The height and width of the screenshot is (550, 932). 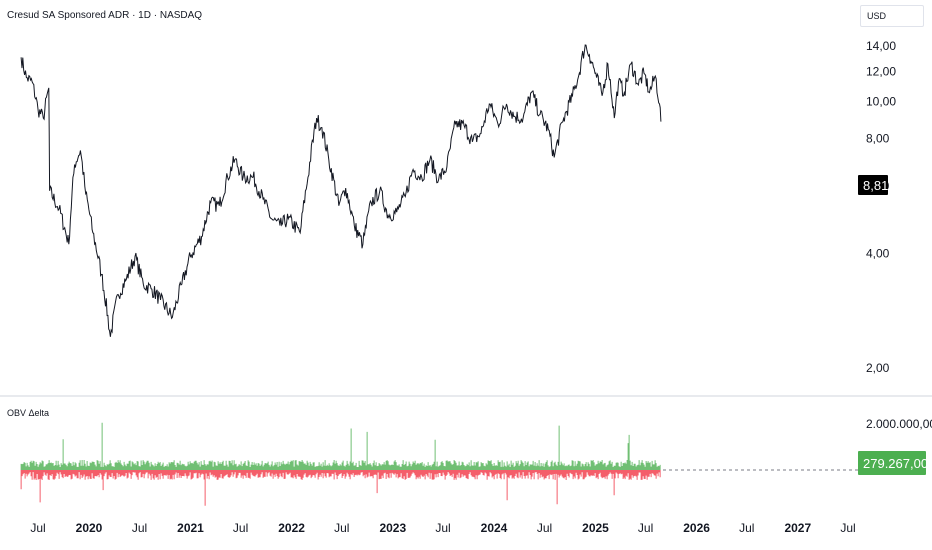 What do you see at coordinates (895, 463) in the screenshot?
I see `last-delta-label: 279.267,00` at bounding box center [895, 463].